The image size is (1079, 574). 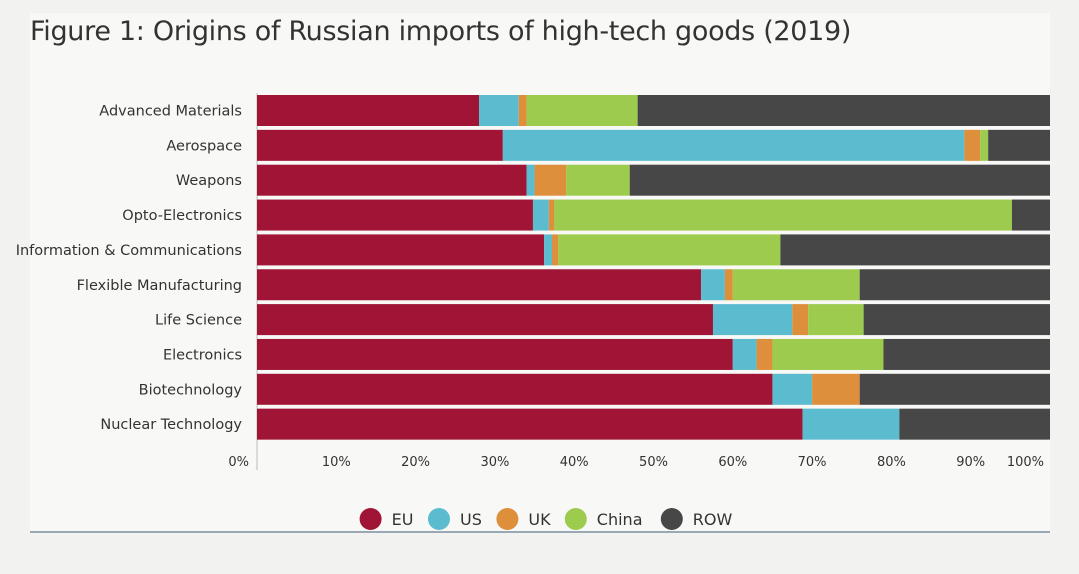 I want to click on bar-row-information-communications, so click(x=915, y=250).